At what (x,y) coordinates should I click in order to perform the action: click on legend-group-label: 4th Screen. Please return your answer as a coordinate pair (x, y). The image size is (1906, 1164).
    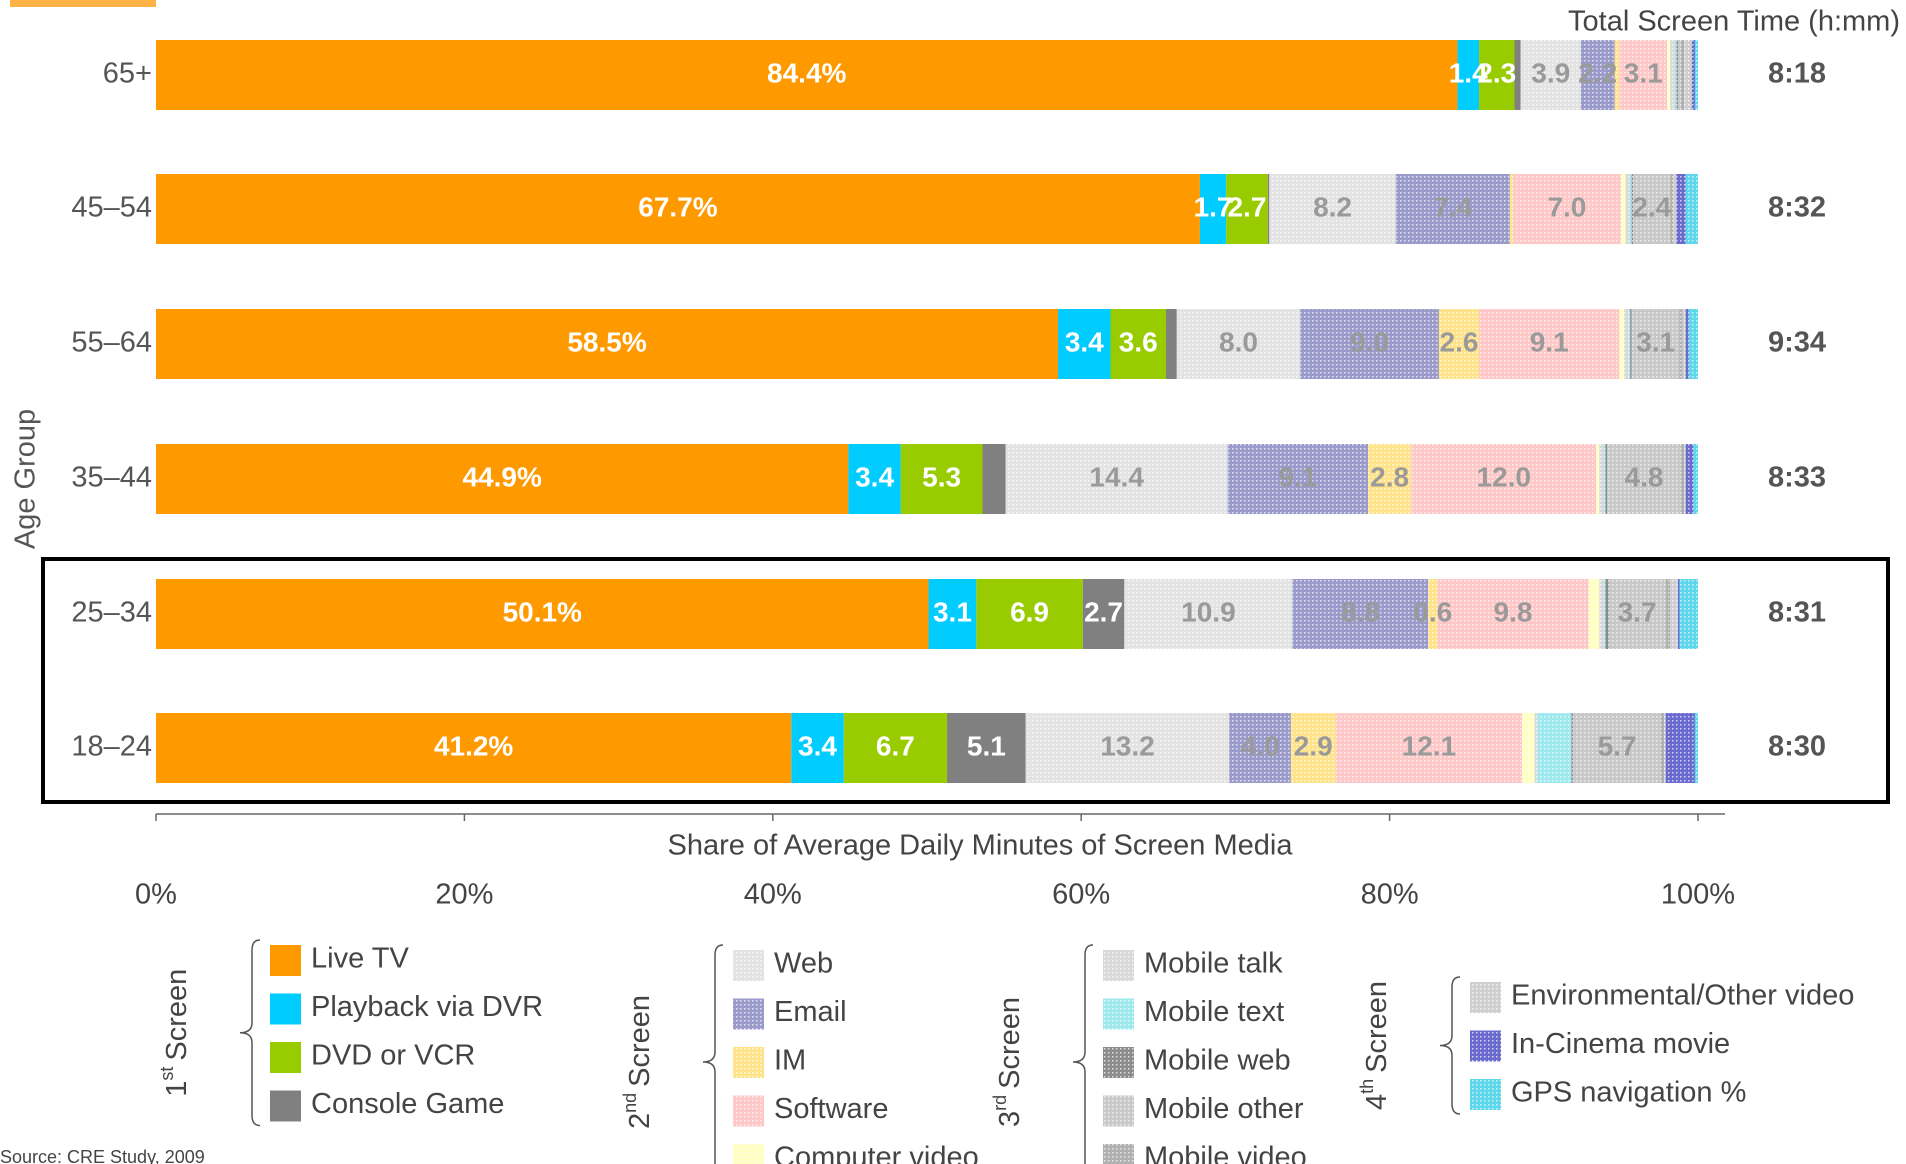
    Looking at the image, I should click on (1375, 1045).